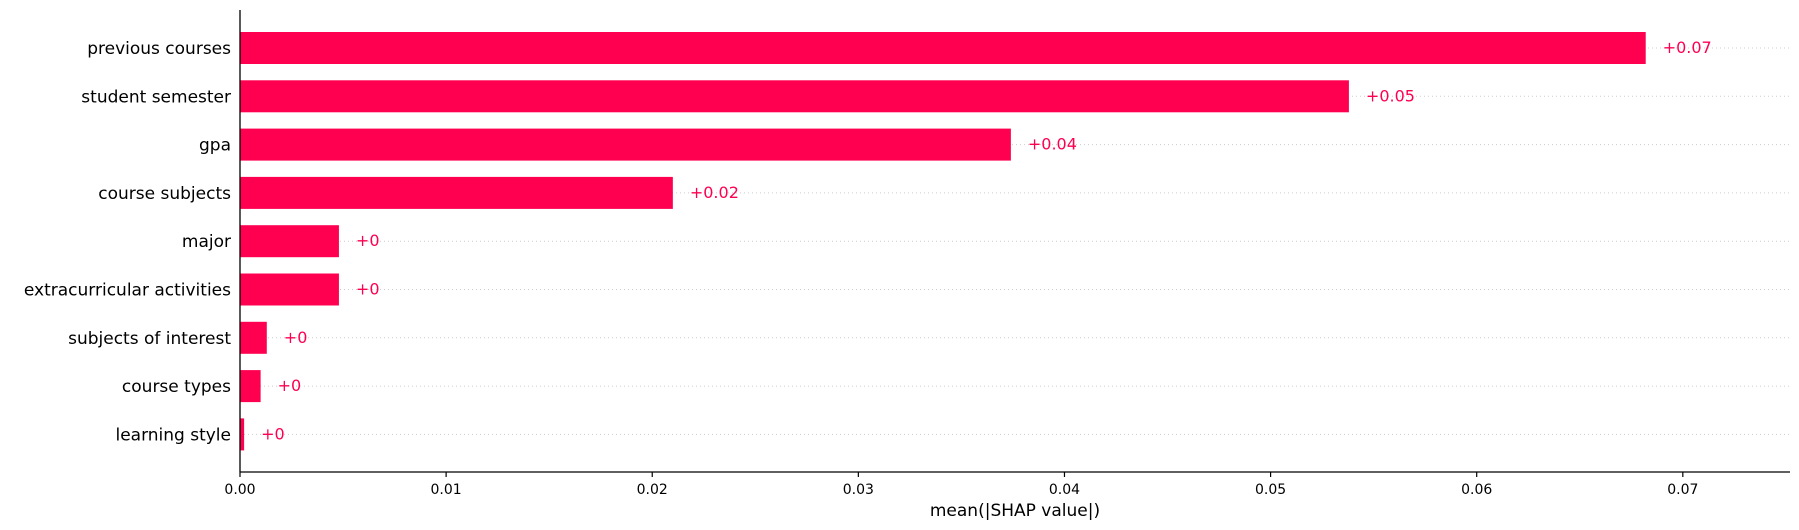 This screenshot has height=530, width=1799. I want to click on feature-label: course subjects, so click(164, 194).